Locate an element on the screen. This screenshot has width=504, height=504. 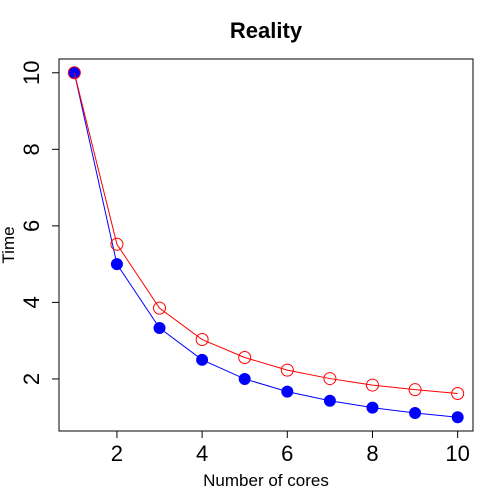
x-axis: 2 4 6 8 10 is located at coordinates (290, 448).